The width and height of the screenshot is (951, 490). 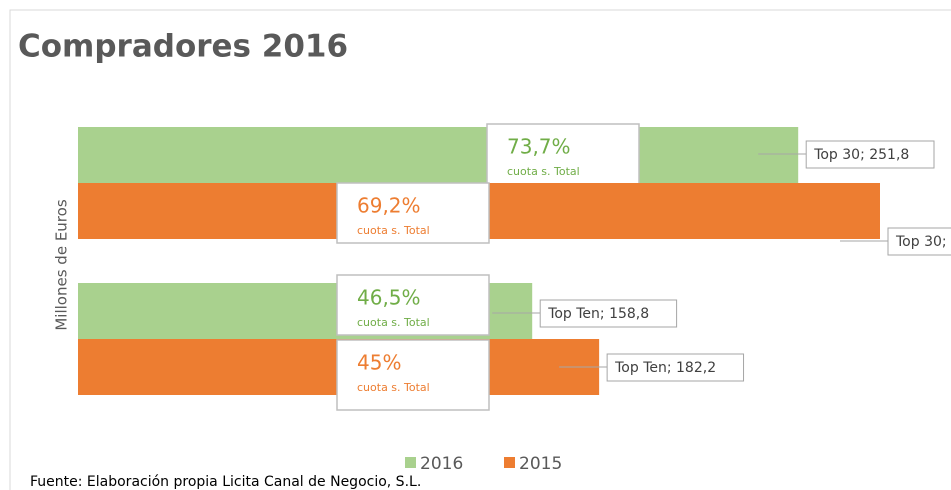 I want to click on bar, so click(x=438, y=155).